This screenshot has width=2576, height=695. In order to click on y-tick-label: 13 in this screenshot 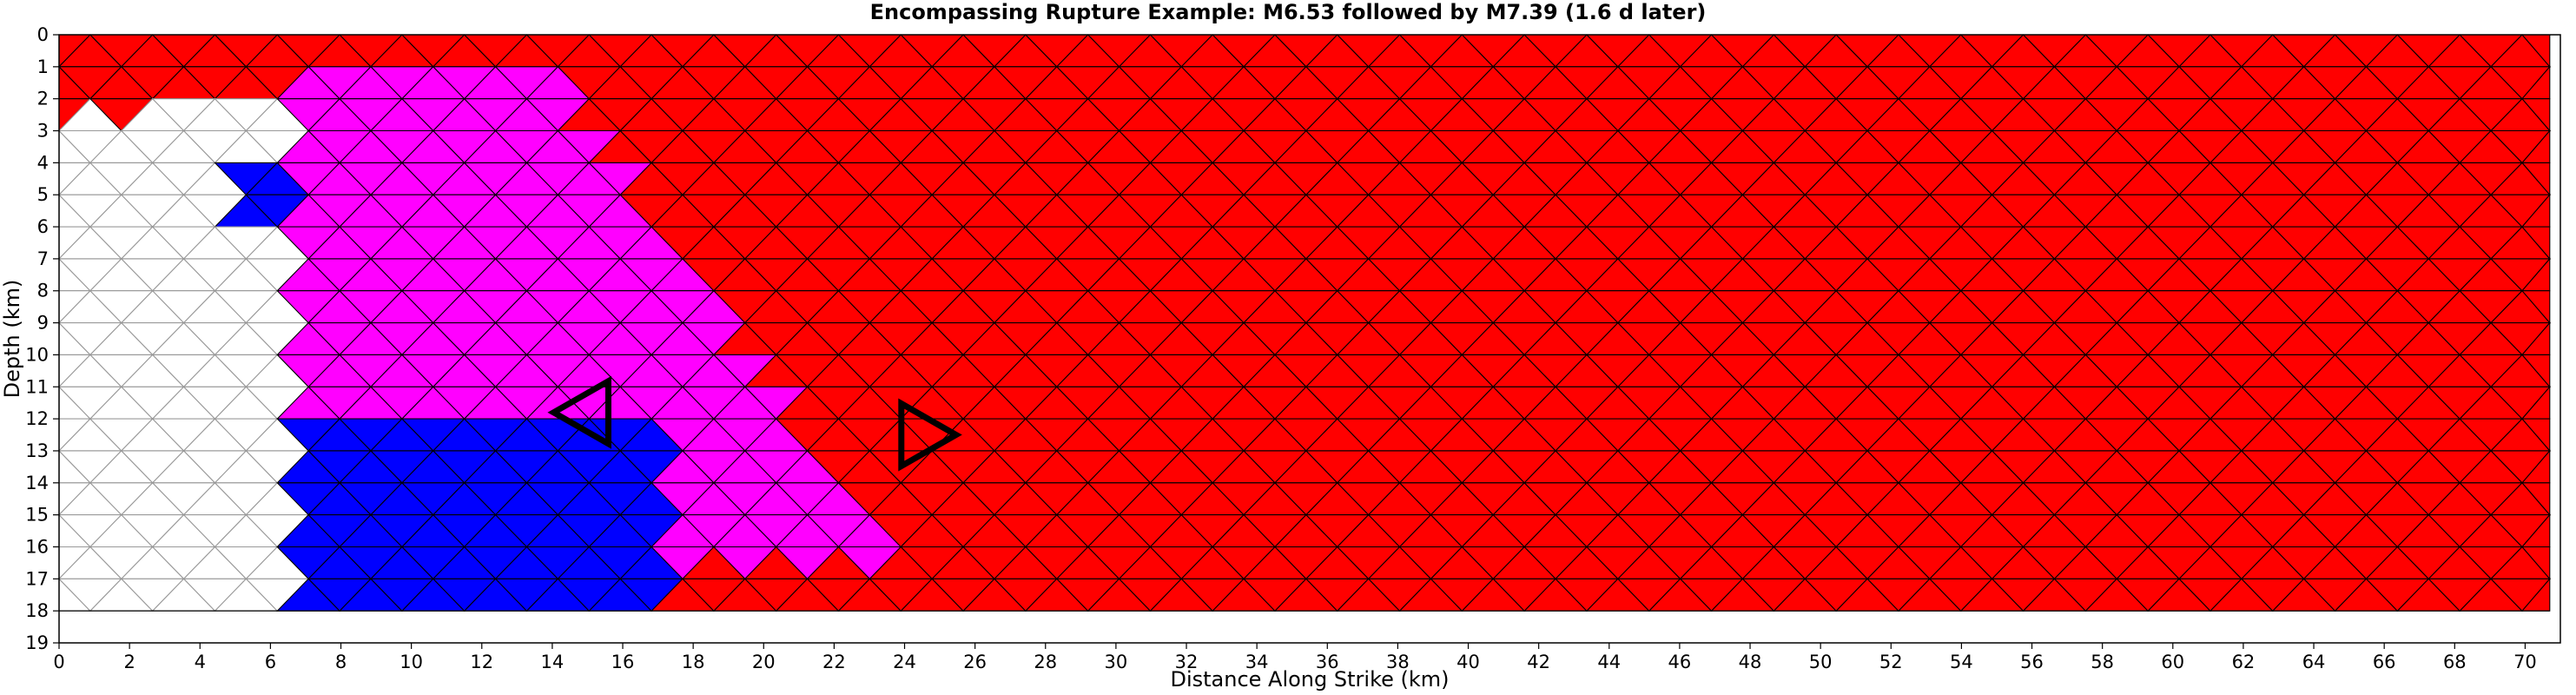, I will do `click(37, 451)`.